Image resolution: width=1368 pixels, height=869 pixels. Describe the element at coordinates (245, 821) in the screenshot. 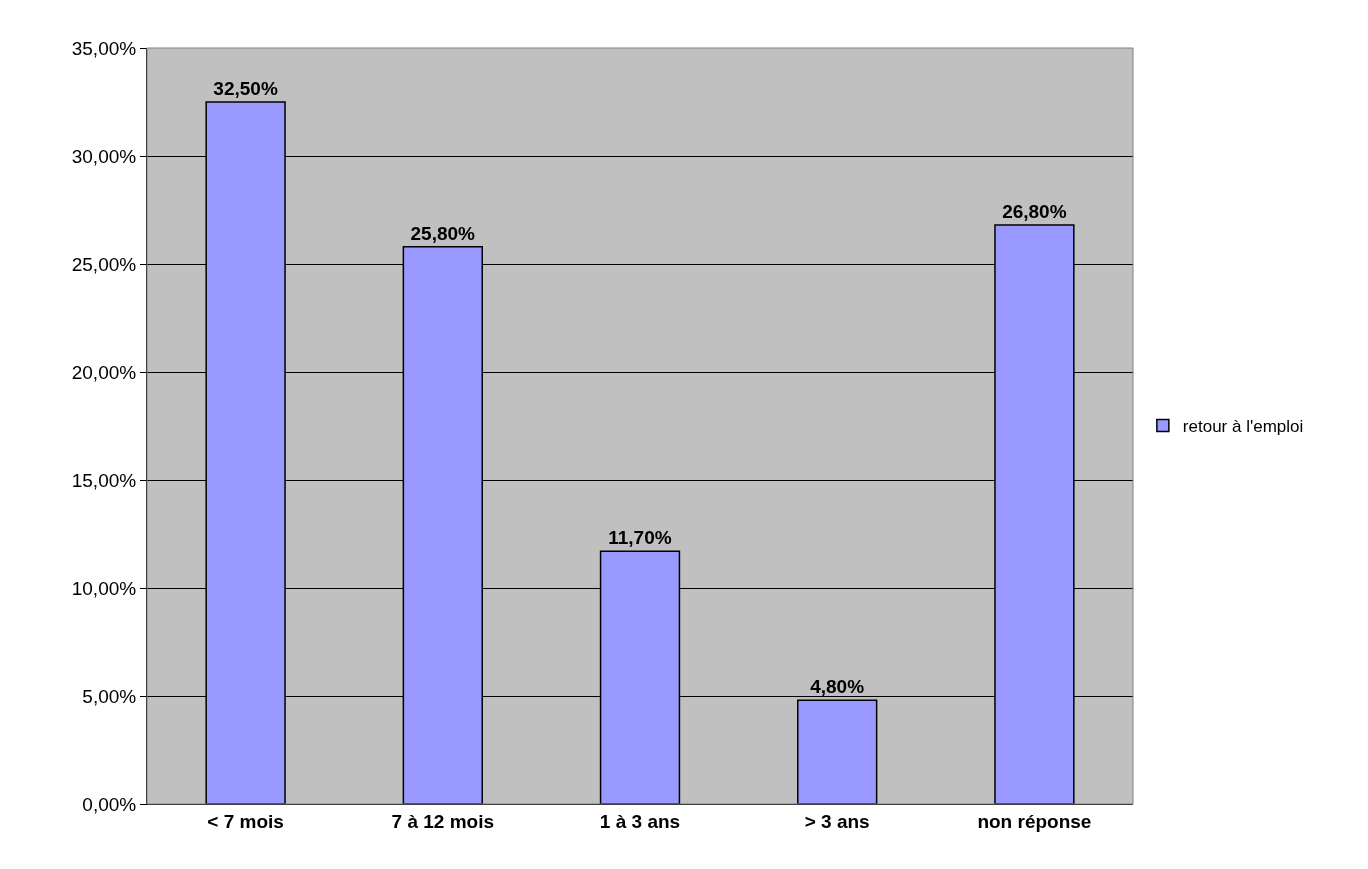

I see `x-tick-label: < 7 mois` at that location.